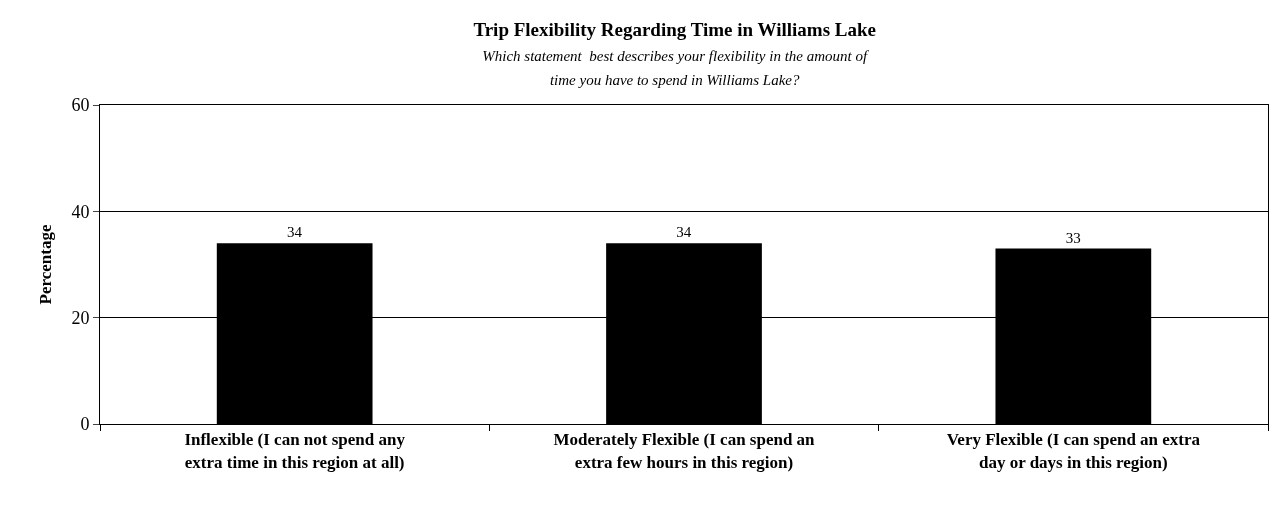 Image resolution: width=1273 pixels, height=514 pixels. I want to click on y-tick-label: 60, so click(80, 105).